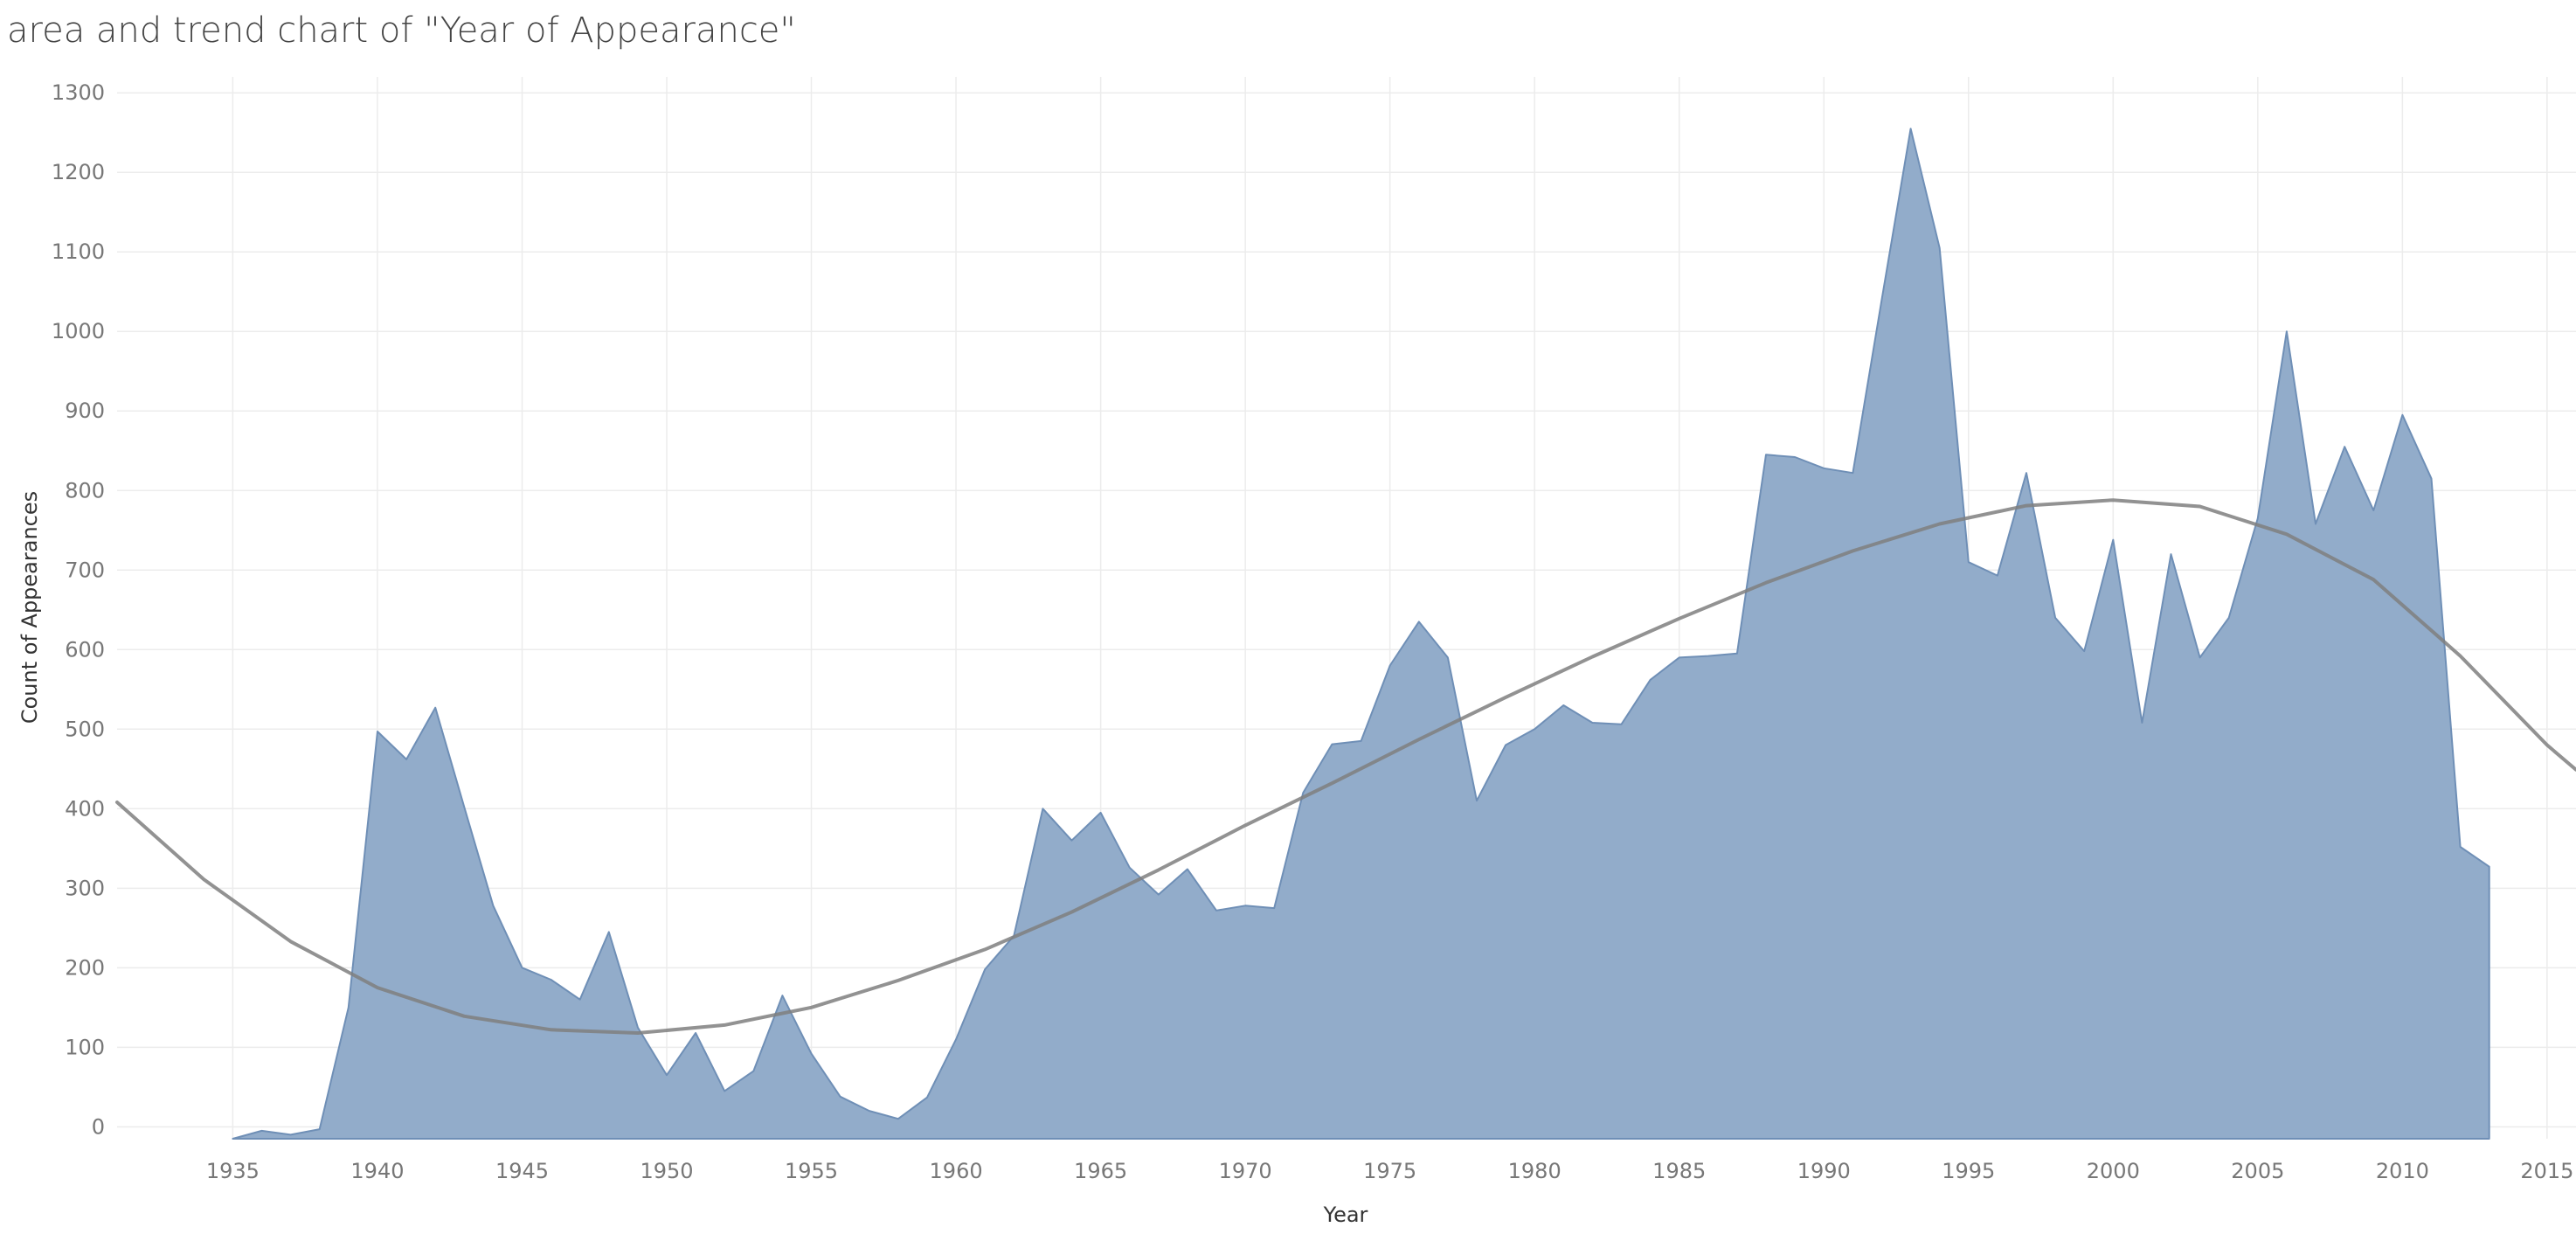 The image size is (2576, 1241). What do you see at coordinates (85, 729) in the screenshot?
I see `y-tick-label: 500` at bounding box center [85, 729].